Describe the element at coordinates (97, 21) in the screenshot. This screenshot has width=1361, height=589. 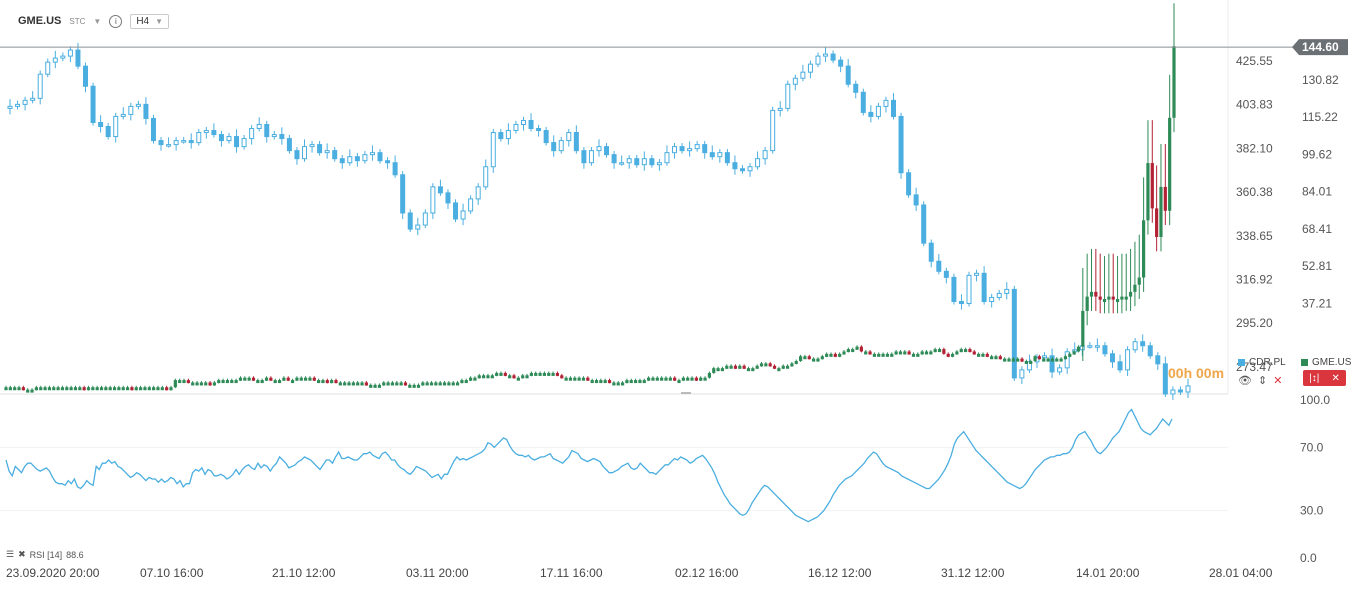
I see `chevron-down-icon: ▼` at that location.